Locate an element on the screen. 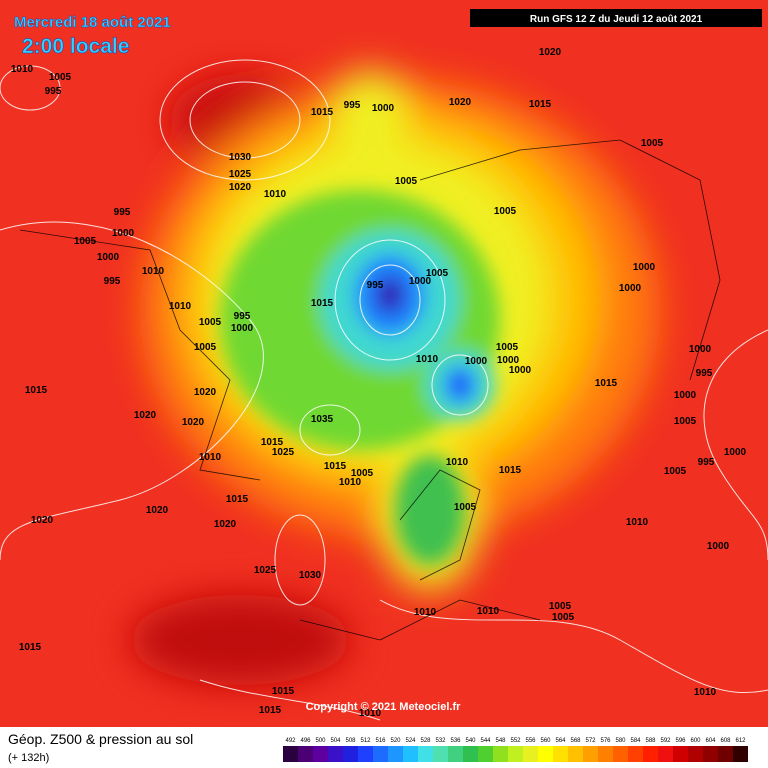  copyright: Copyright © 2021 Meteociel.fr is located at coordinates (384, 707).